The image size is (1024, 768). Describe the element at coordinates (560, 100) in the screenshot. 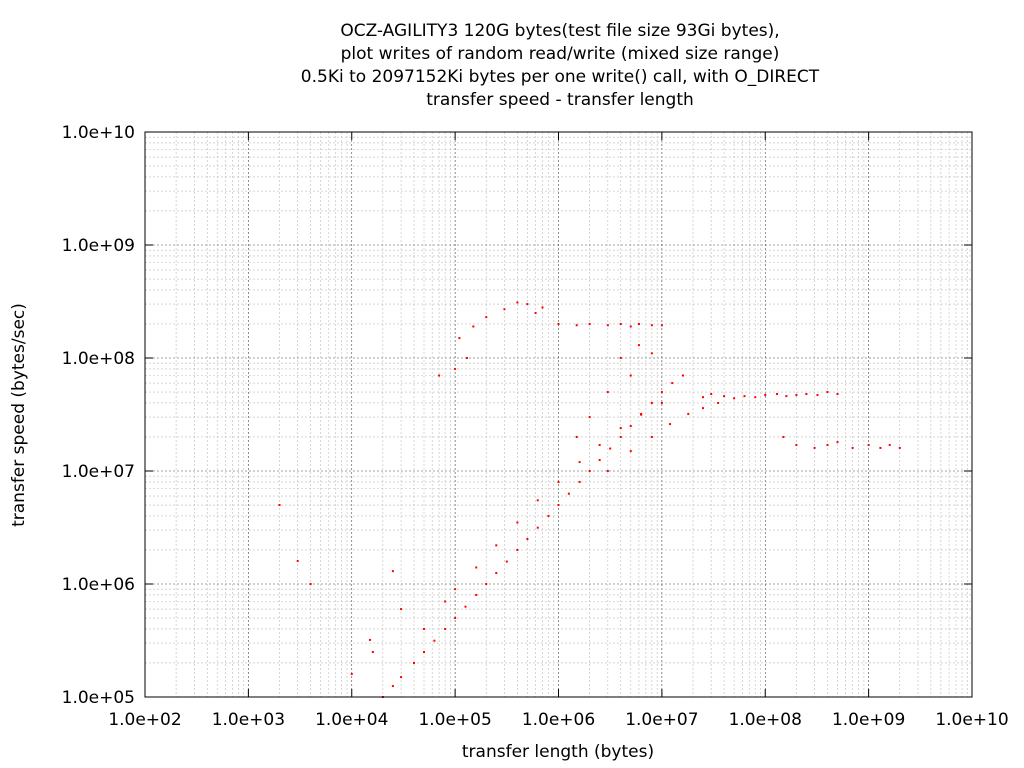

I see `chart-title-line-4: transfer speed - transfer length` at that location.